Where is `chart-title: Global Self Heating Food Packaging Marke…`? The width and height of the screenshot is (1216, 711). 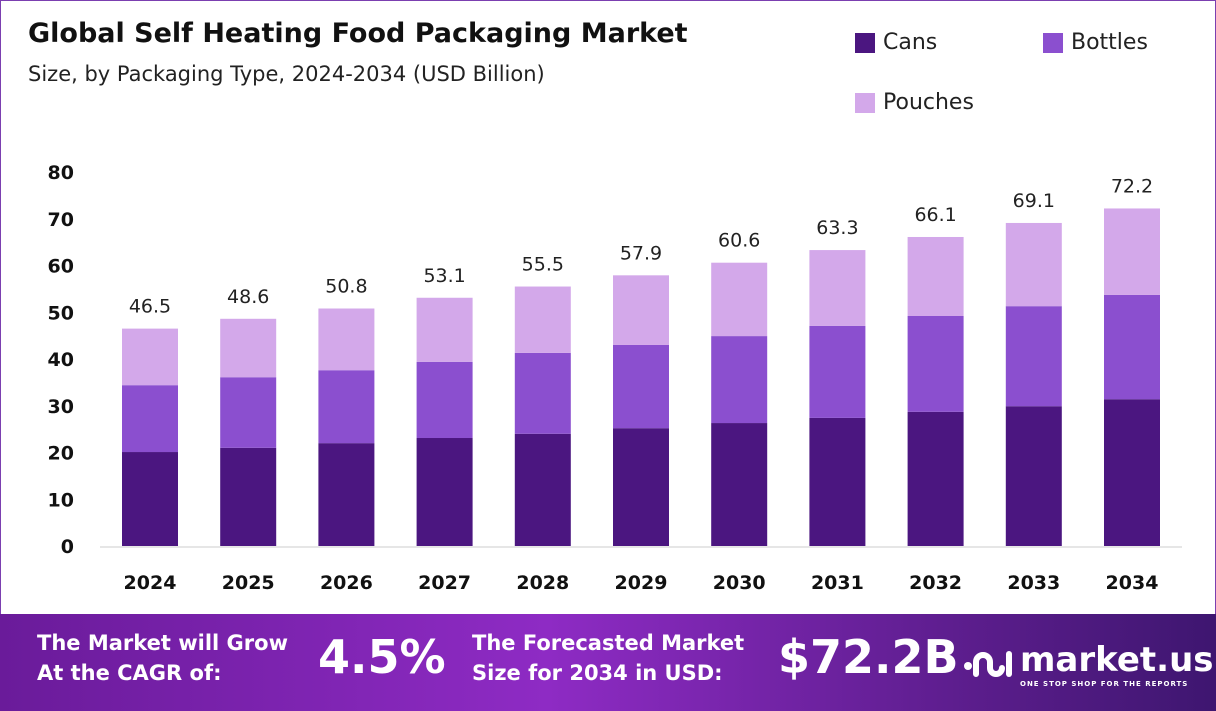
chart-title: Global Self Heating Food Packaging Marke… is located at coordinates (358, 33).